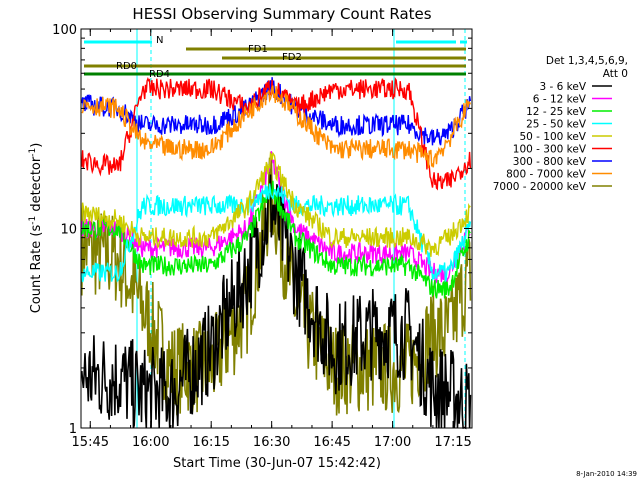  What do you see at coordinates (550, 162) in the screenshot?
I see `legend-label: 300 - 800 keV` at bounding box center [550, 162].